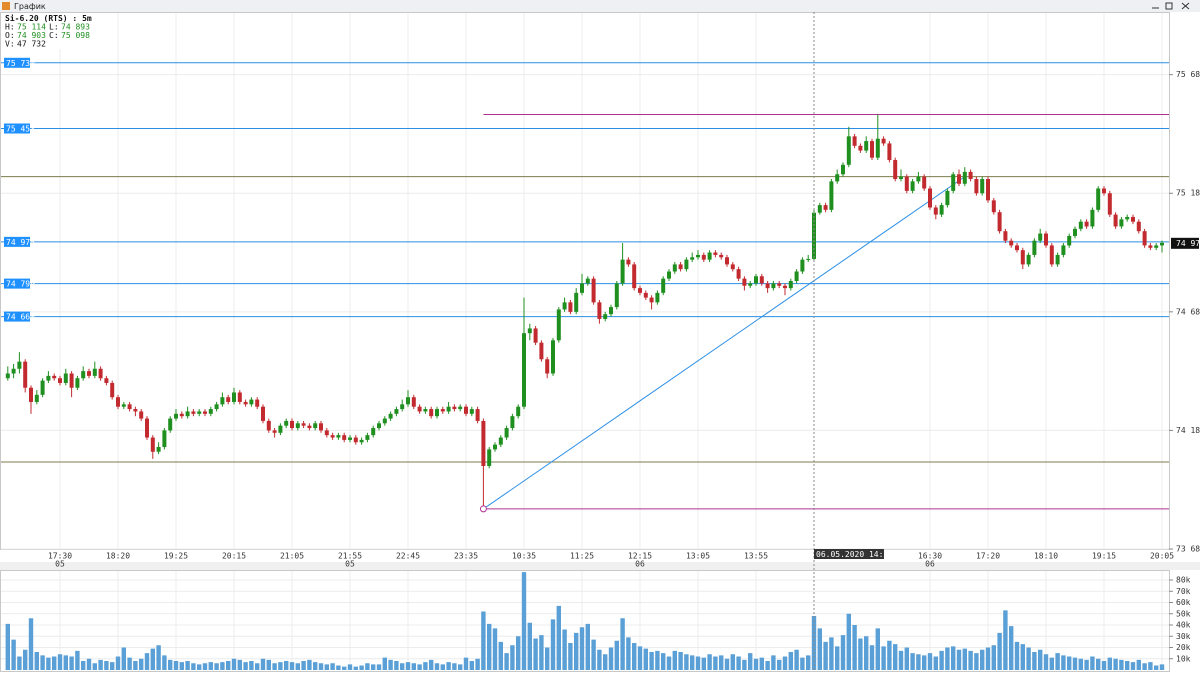  Describe the element at coordinates (408, 556) in the screenshot. I see `x-tick-label: 22:45` at that location.